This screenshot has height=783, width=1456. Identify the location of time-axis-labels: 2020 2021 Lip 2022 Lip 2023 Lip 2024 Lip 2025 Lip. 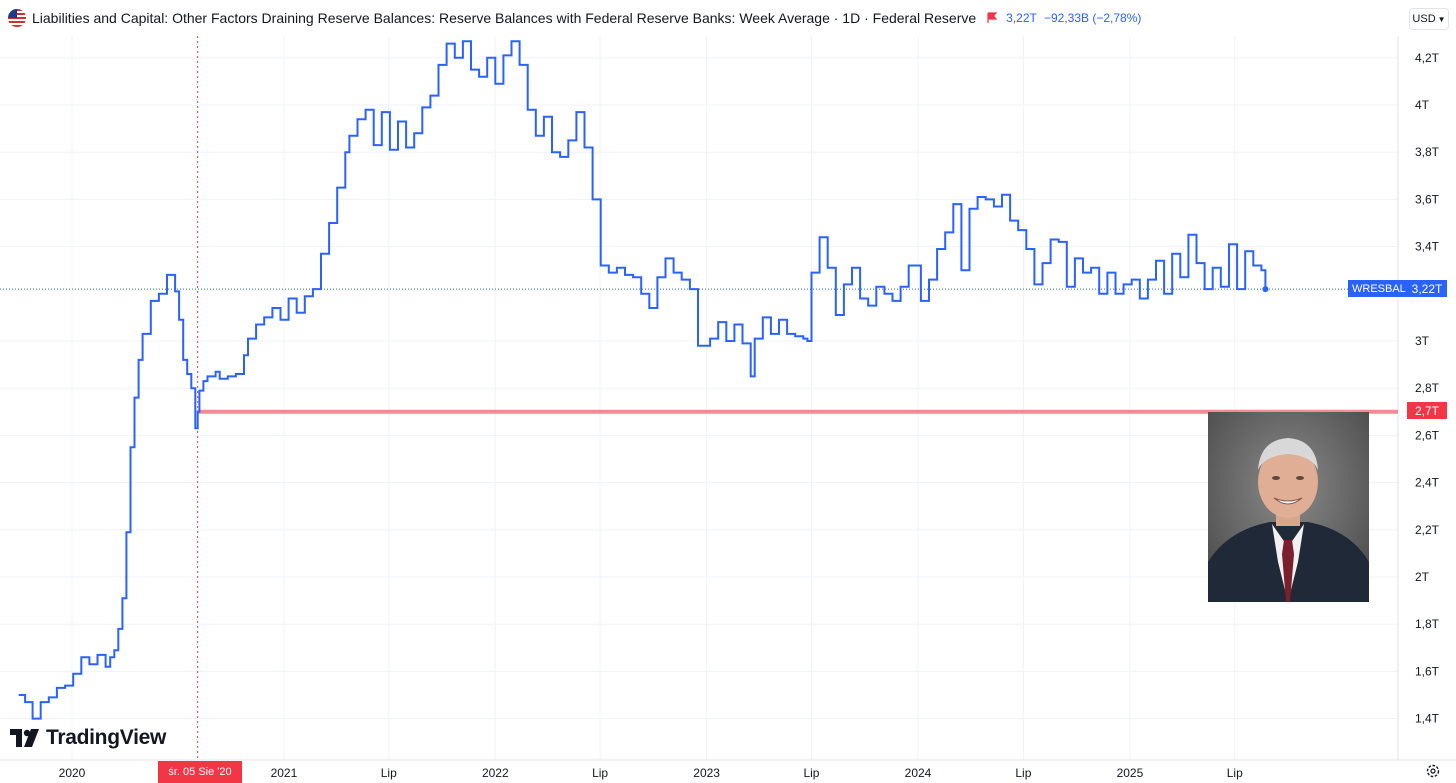
(651, 773).